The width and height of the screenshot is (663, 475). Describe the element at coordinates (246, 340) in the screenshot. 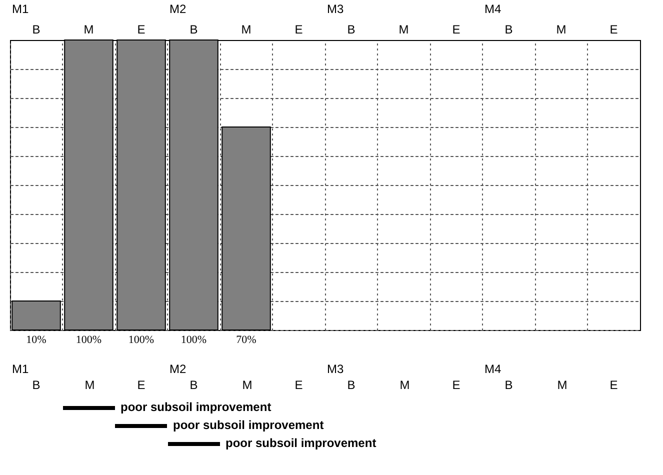

I see `data-label: 70%` at that location.